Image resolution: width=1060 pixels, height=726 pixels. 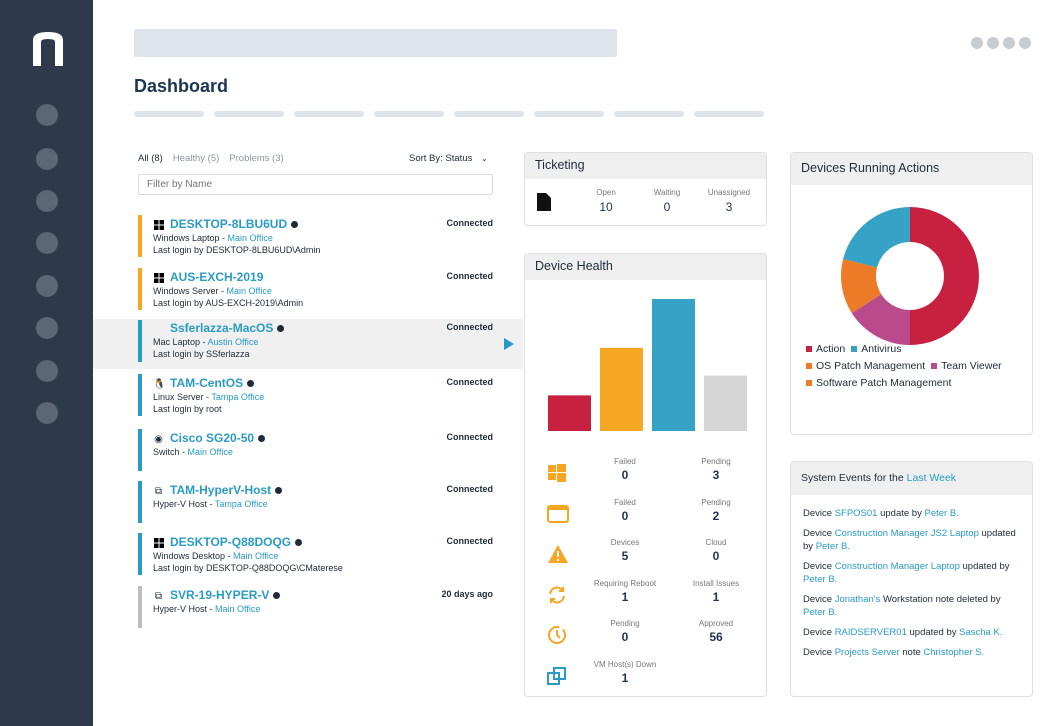 What do you see at coordinates (954, 652) in the screenshot?
I see `event-link: Christopher S.` at bounding box center [954, 652].